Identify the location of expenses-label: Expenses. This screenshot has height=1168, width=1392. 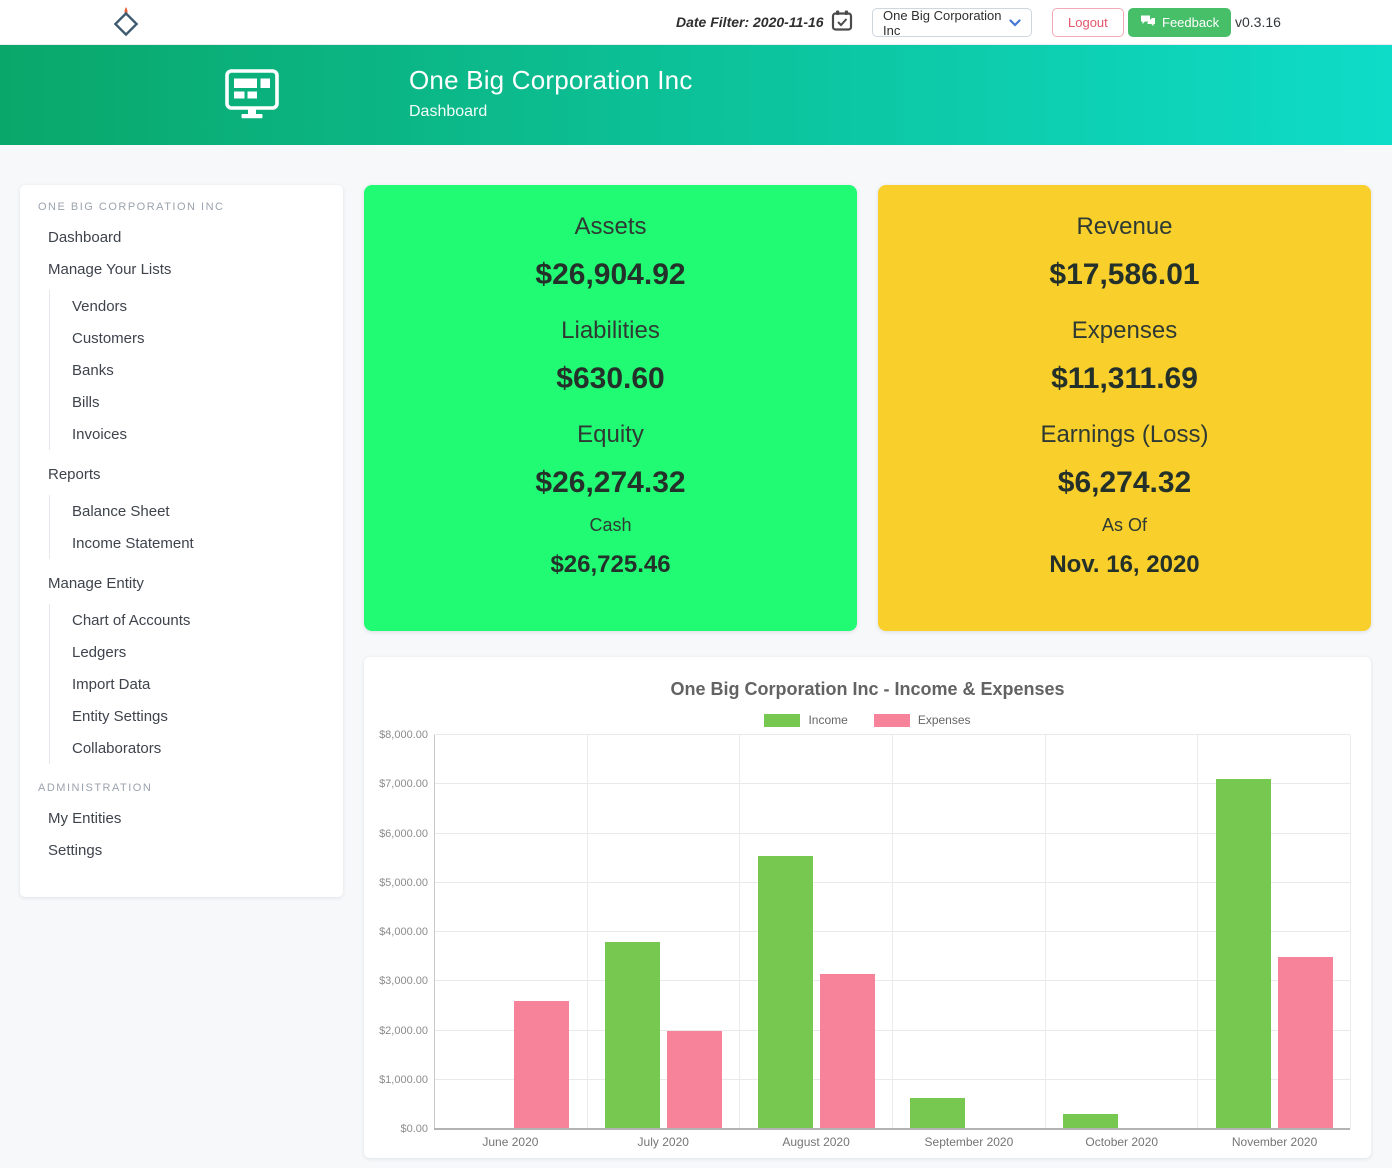
(1124, 330).